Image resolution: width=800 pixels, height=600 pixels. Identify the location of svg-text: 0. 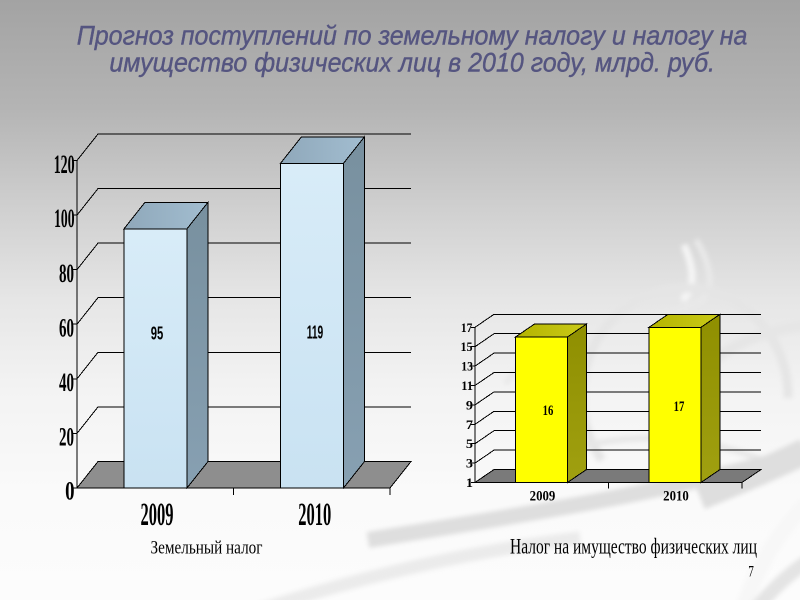
(69, 490).